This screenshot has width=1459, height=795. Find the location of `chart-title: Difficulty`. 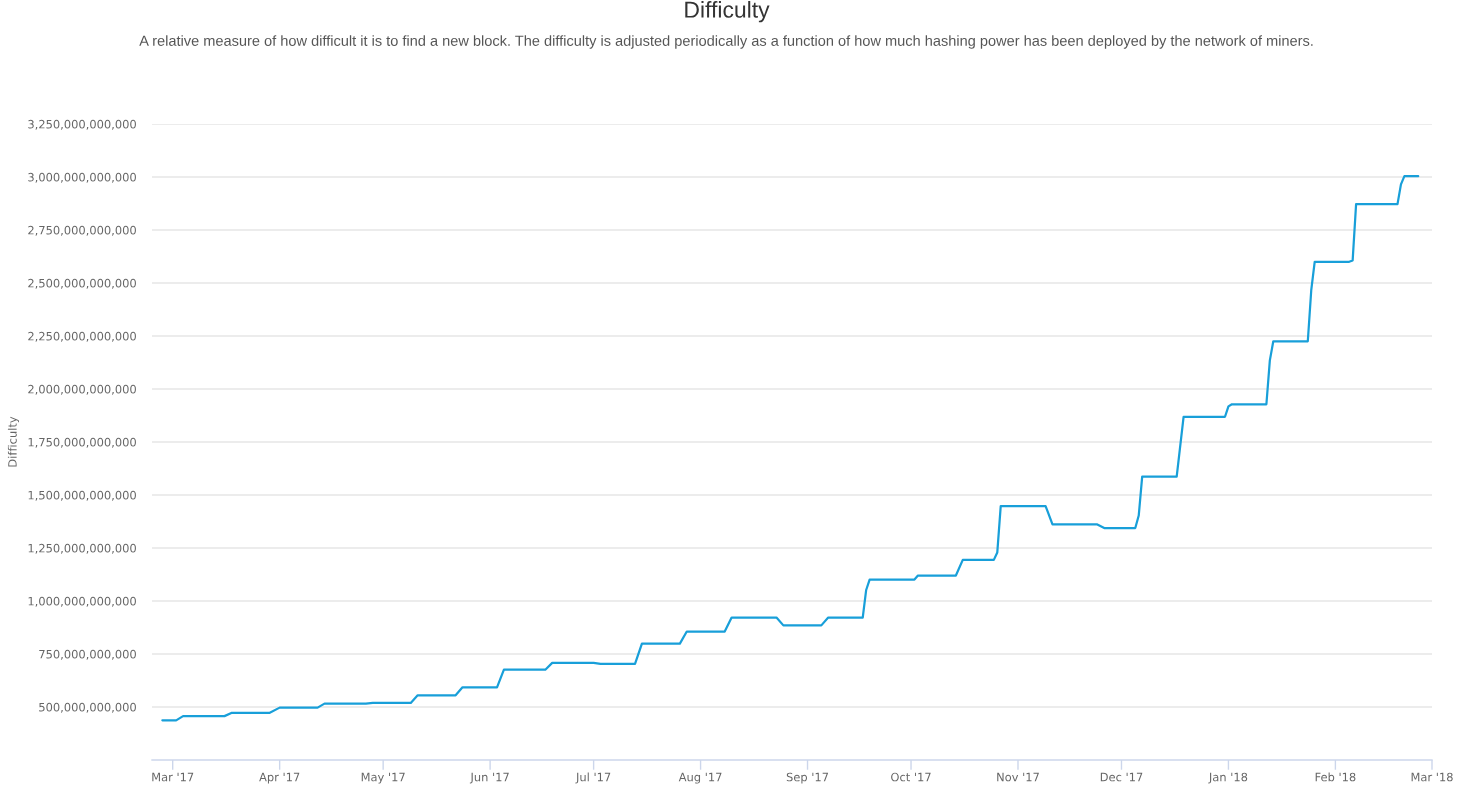

chart-title: Difficulty is located at coordinates (727, 12).